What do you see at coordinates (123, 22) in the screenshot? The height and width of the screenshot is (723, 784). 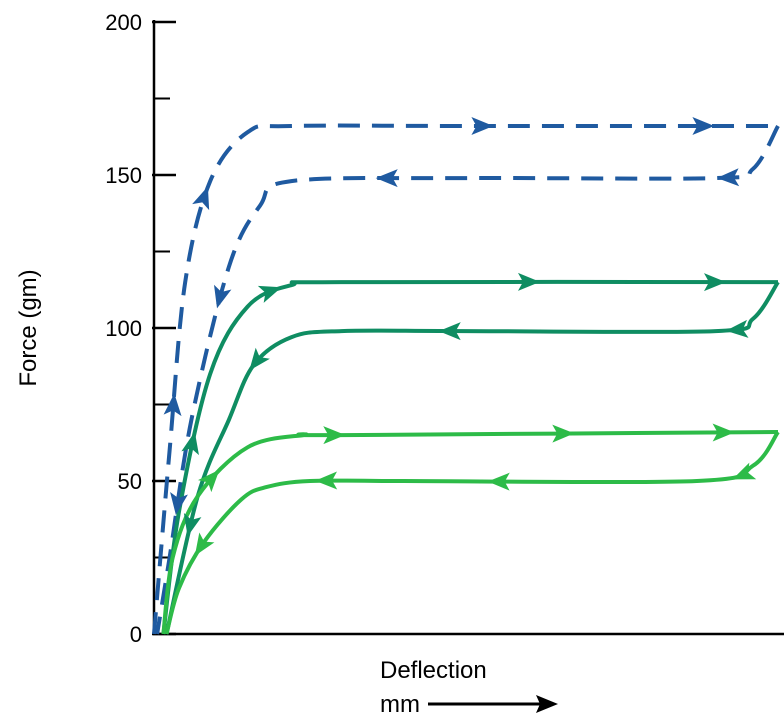 I see `y-tick-label: 200` at bounding box center [123, 22].